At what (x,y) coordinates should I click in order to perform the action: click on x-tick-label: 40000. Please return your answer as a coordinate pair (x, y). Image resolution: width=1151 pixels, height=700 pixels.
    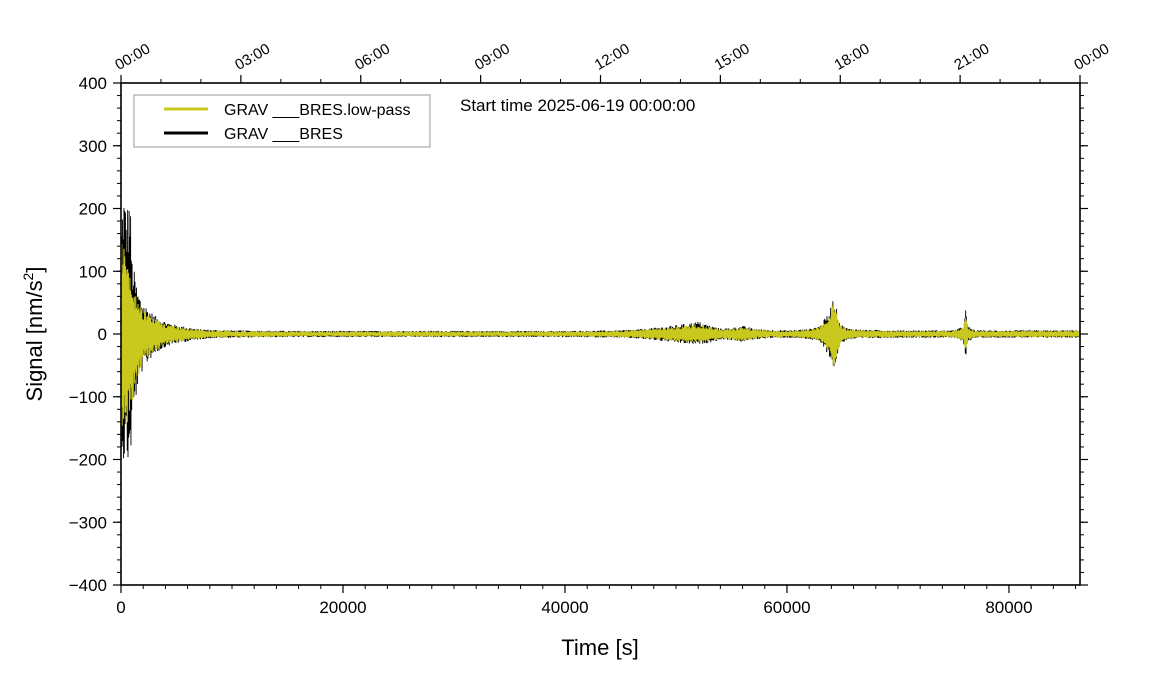
    Looking at the image, I should click on (564, 607).